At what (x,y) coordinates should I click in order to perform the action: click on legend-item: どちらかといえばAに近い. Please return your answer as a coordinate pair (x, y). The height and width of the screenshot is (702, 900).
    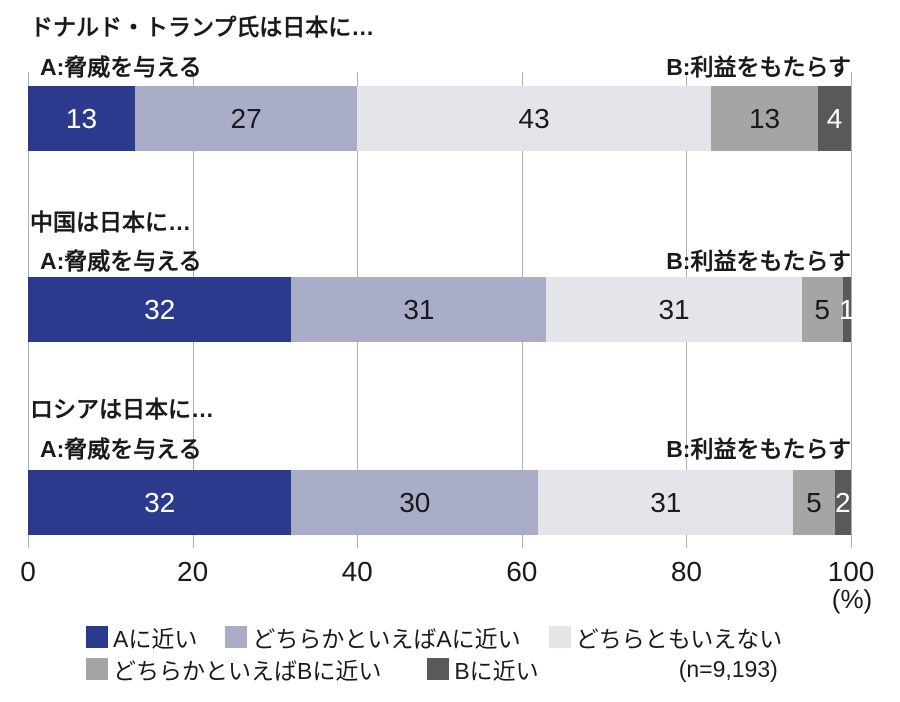
    Looking at the image, I should click on (373, 637).